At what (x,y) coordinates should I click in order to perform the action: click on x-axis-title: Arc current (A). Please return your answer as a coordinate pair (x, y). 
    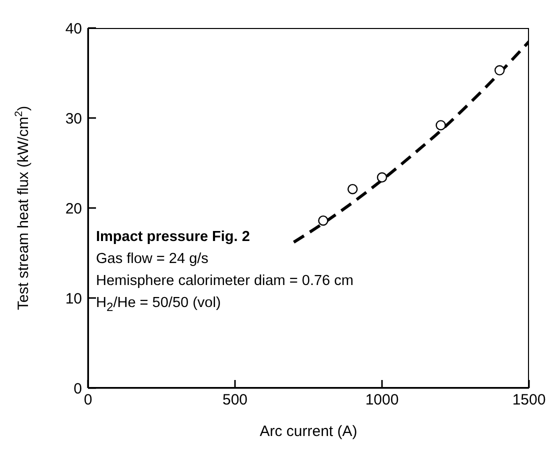
    Looking at the image, I should click on (309, 431).